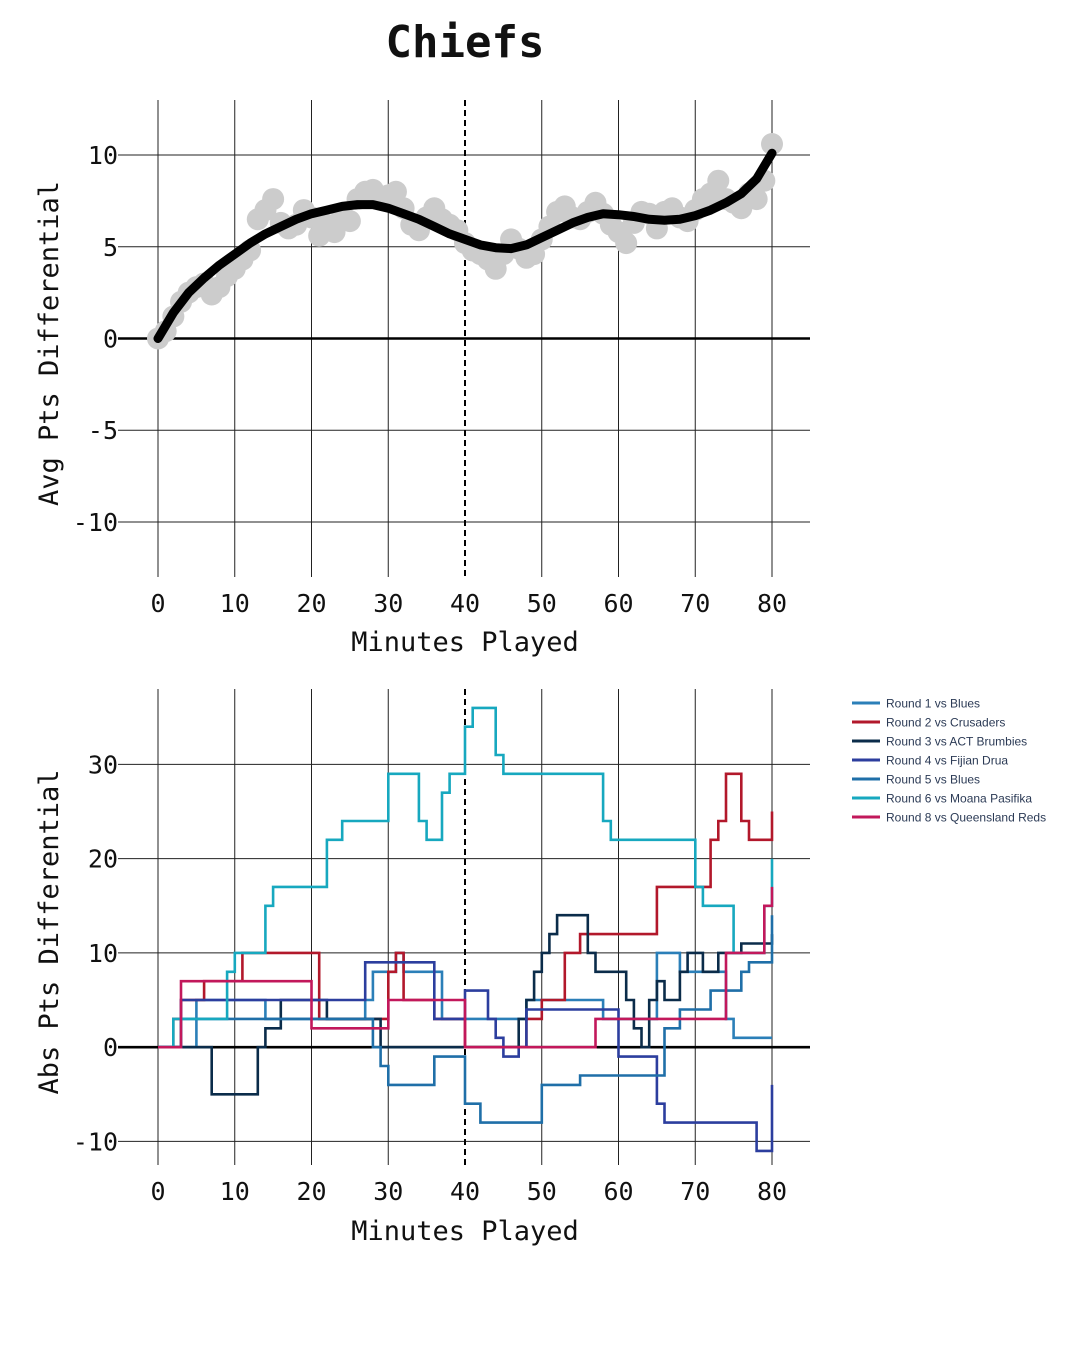 This screenshot has width=1080, height=1350. I want to click on trend-line, so click(465, 245).